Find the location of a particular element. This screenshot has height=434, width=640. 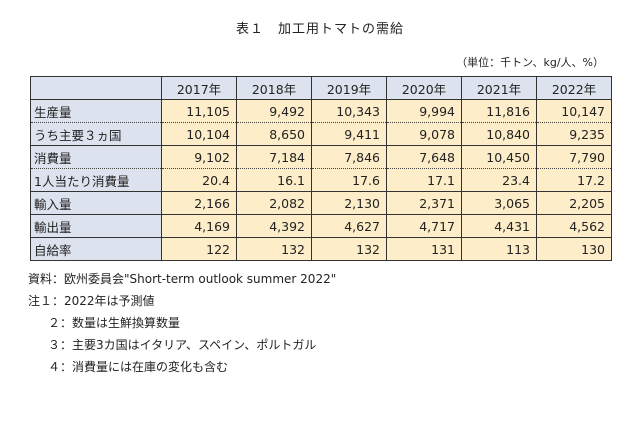

table-cell: 4,169 is located at coordinates (199, 226).